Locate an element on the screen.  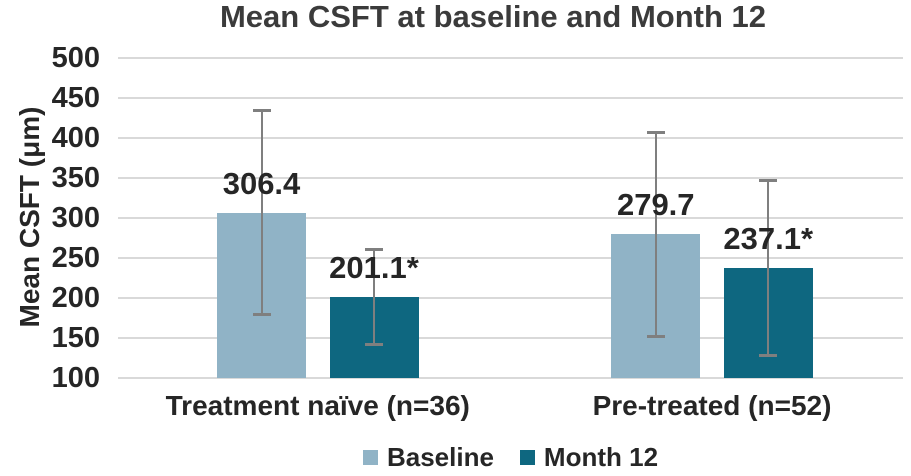
legend-label: Baseline is located at coordinates (440, 457).